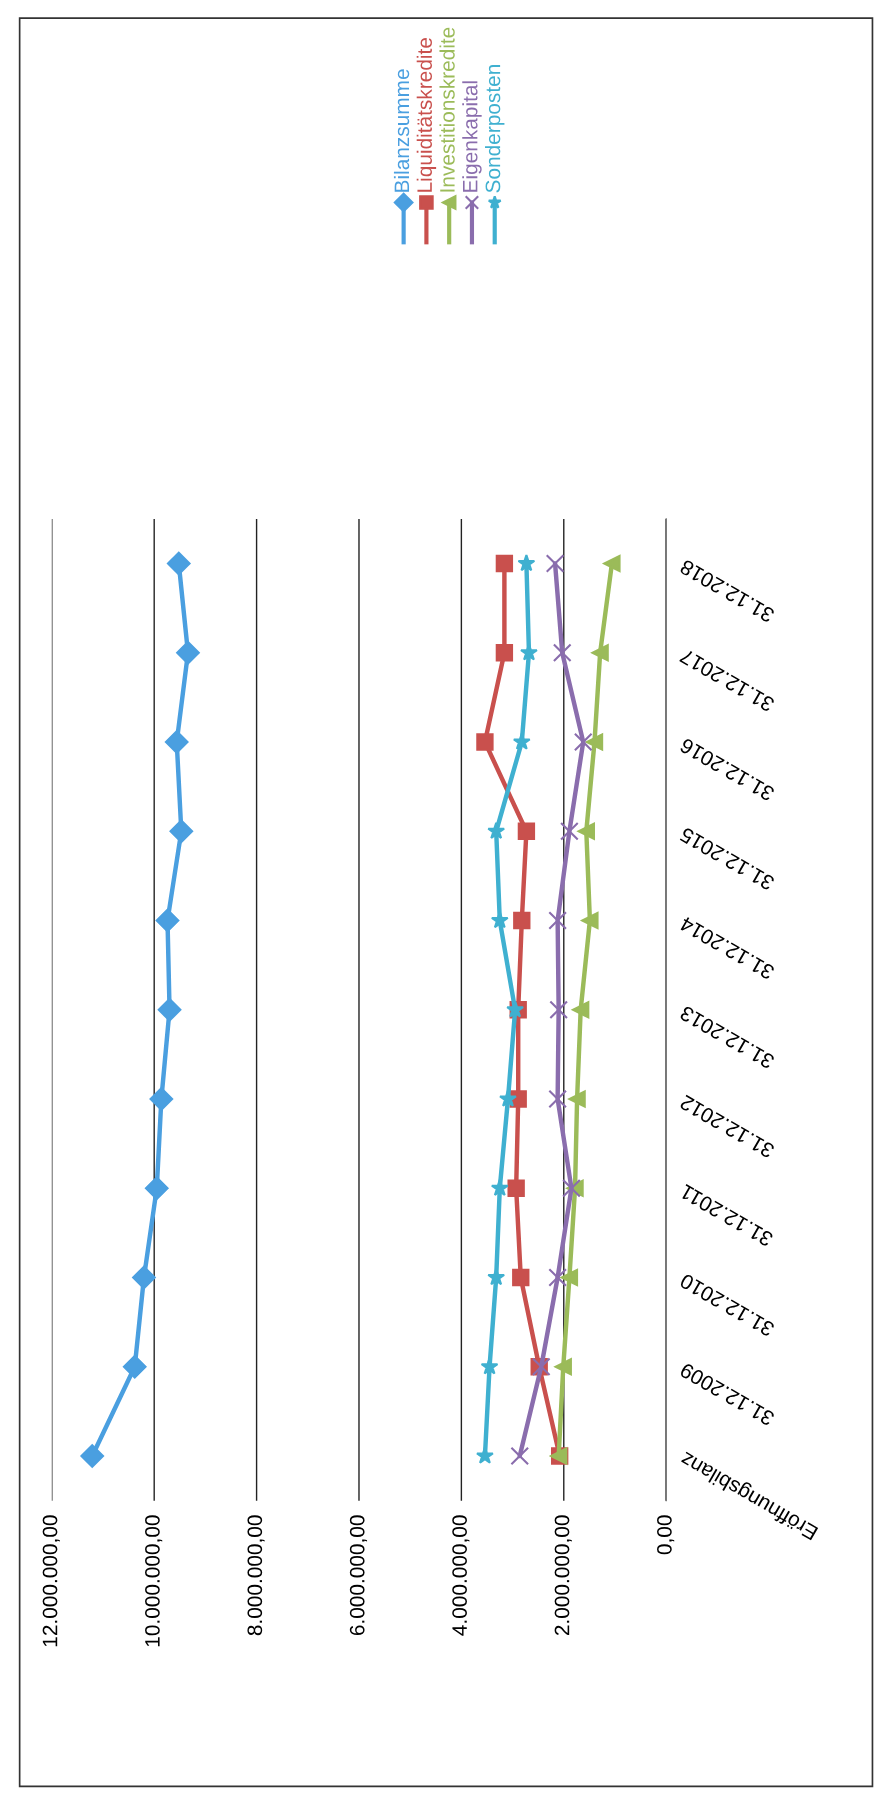  What do you see at coordinates (472, 136) in the screenshot?
I see `text: Eigenkapital` at bounding box center [472, 136].